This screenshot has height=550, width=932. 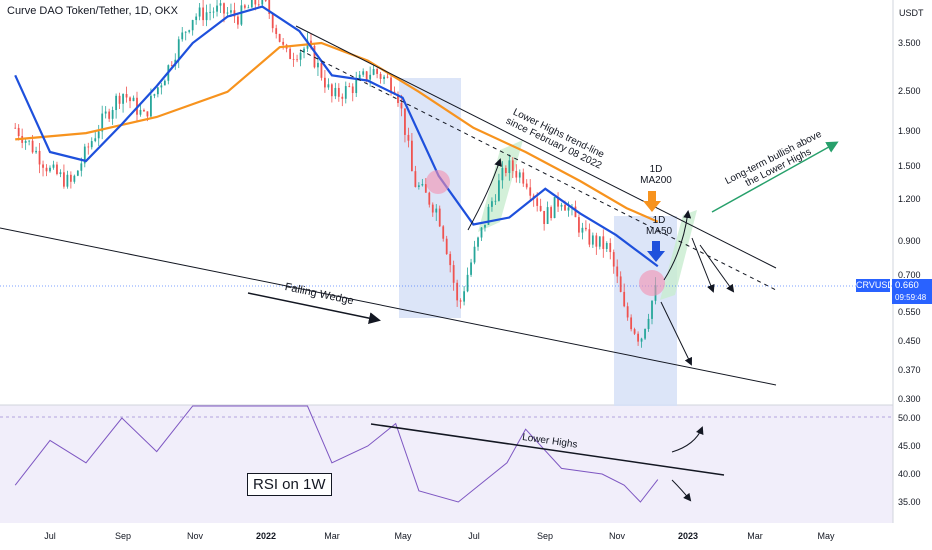 I want to click on rsi-tick: 35.00, so click(x=909, y=502).